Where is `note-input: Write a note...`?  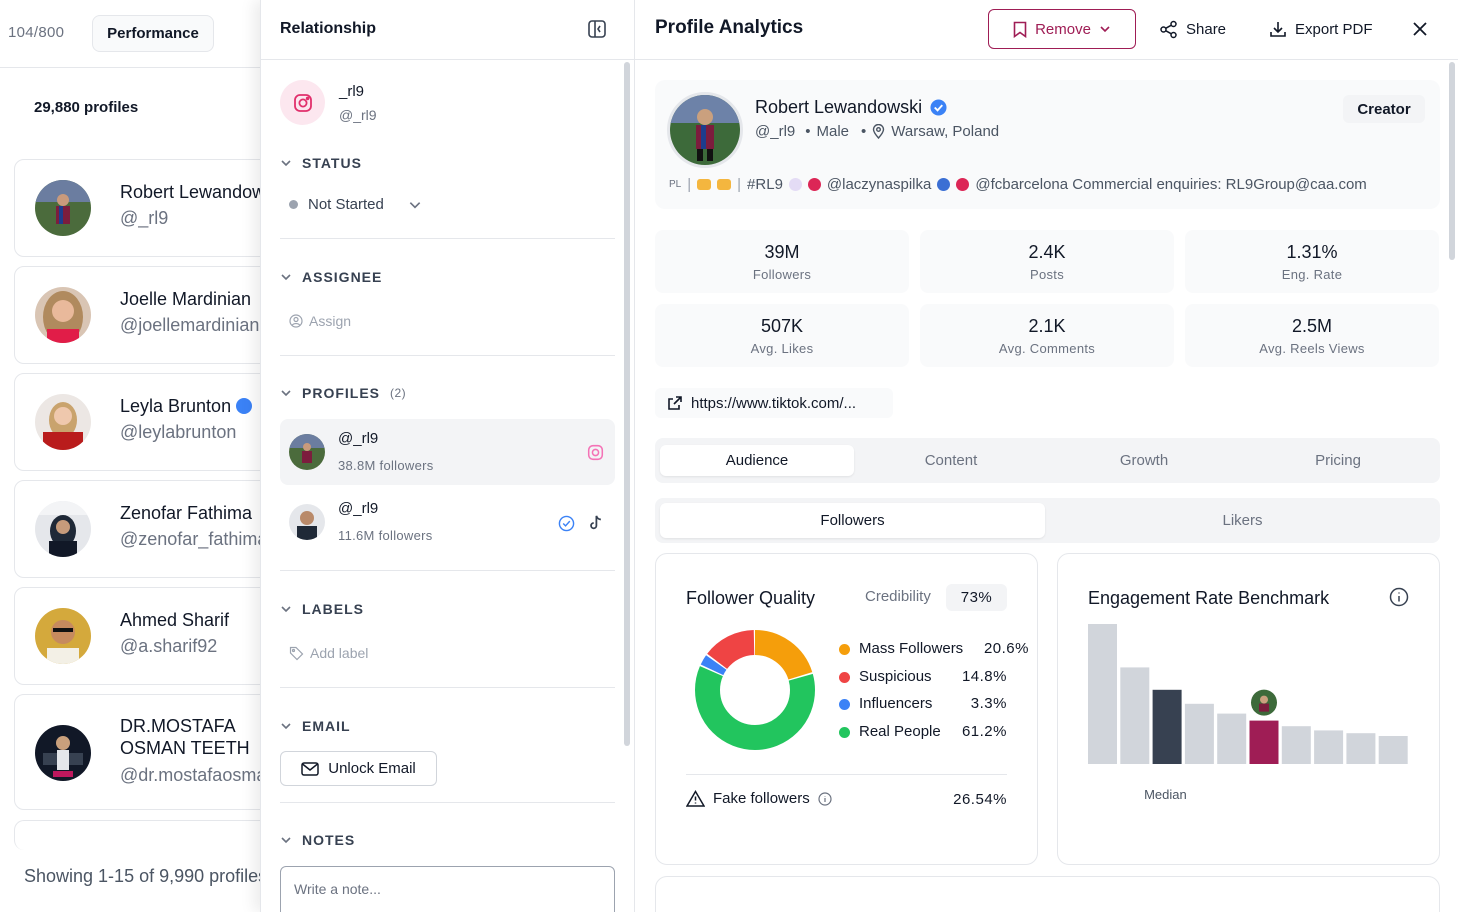
note-input: Write a note... is located at coordinates (447, 889).